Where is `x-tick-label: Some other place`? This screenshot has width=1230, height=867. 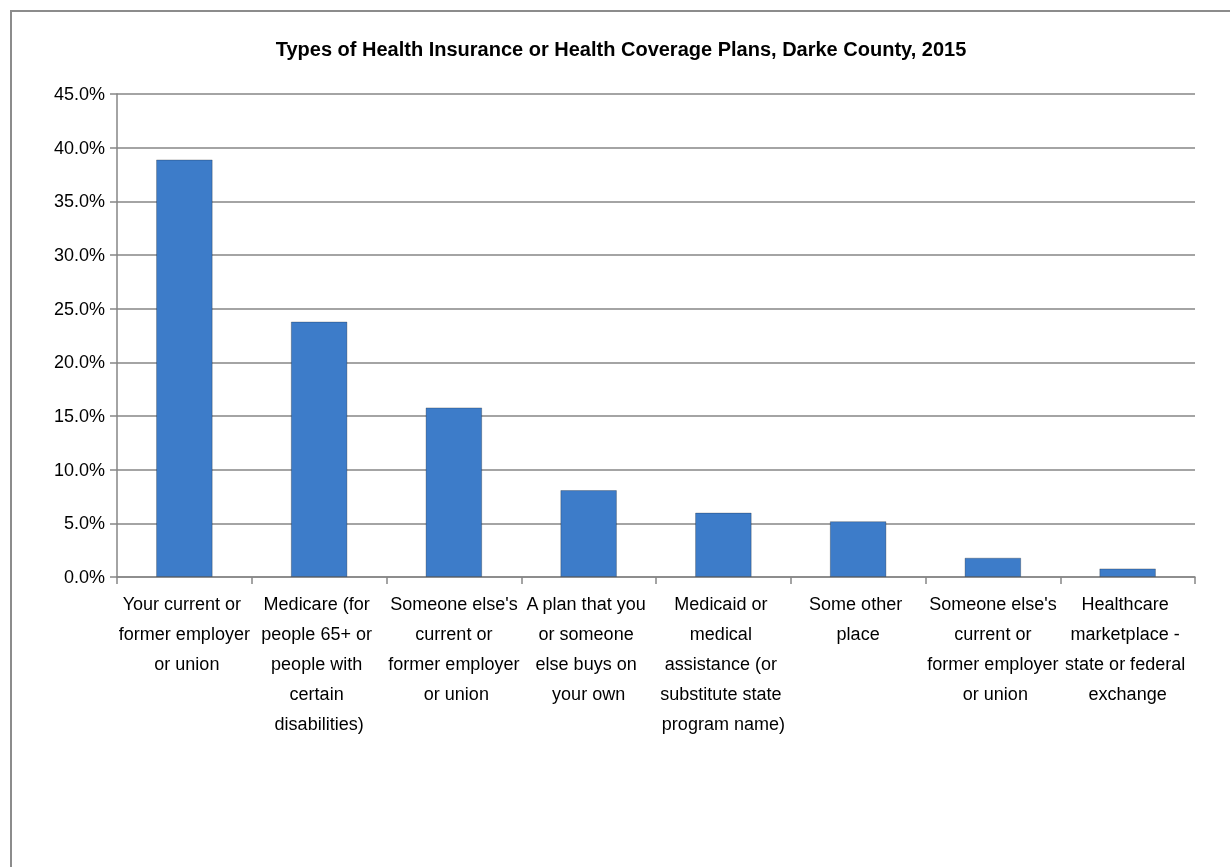
x-tick-label: Some other place is located at coordinates (858, 619).